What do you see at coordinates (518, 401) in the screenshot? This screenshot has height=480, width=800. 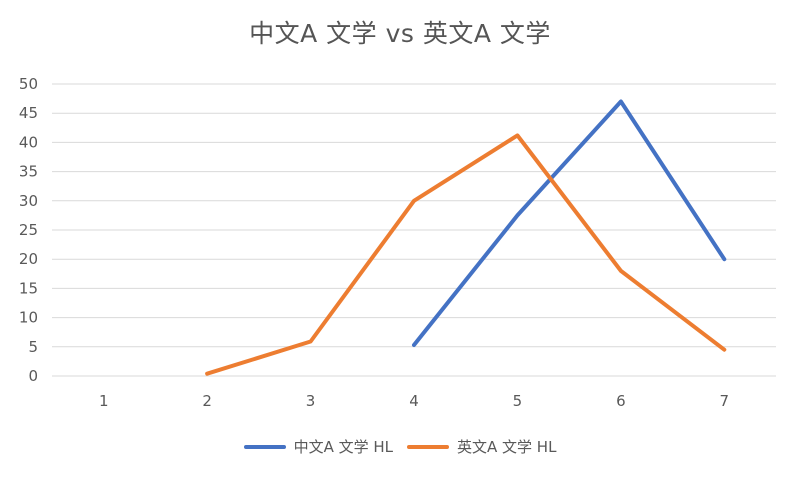 I see `x-tick-label: 5` at bounding box center [518, 401].